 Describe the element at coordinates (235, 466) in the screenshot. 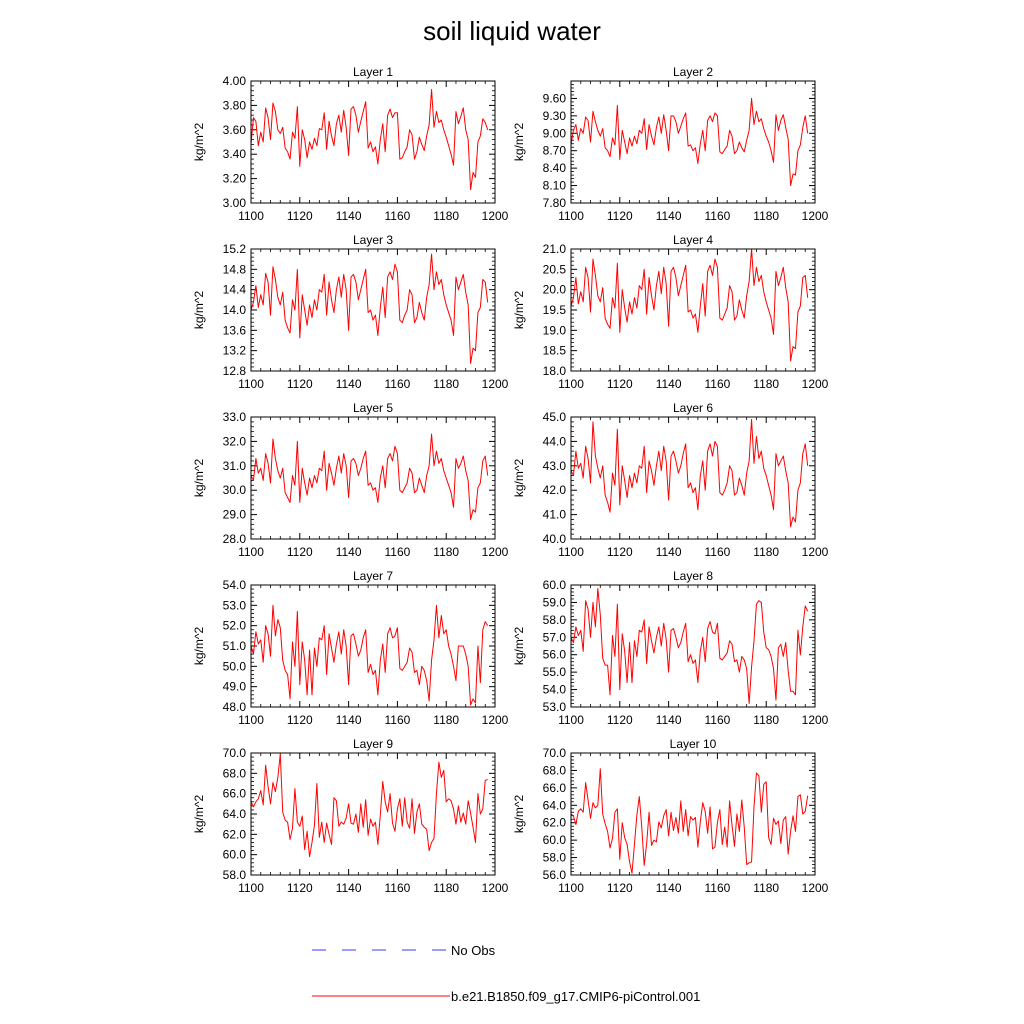

I see `y-tick-label: 31.0` at that location.